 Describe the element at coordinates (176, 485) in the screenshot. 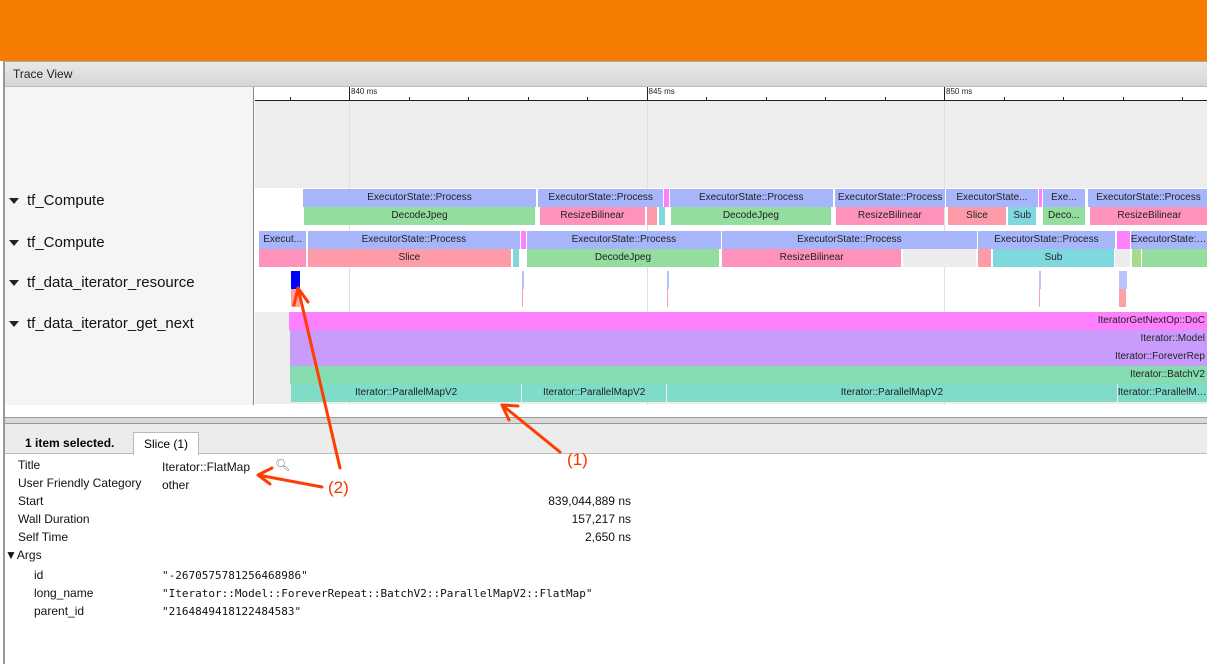

I see `property-value: other` at that location.